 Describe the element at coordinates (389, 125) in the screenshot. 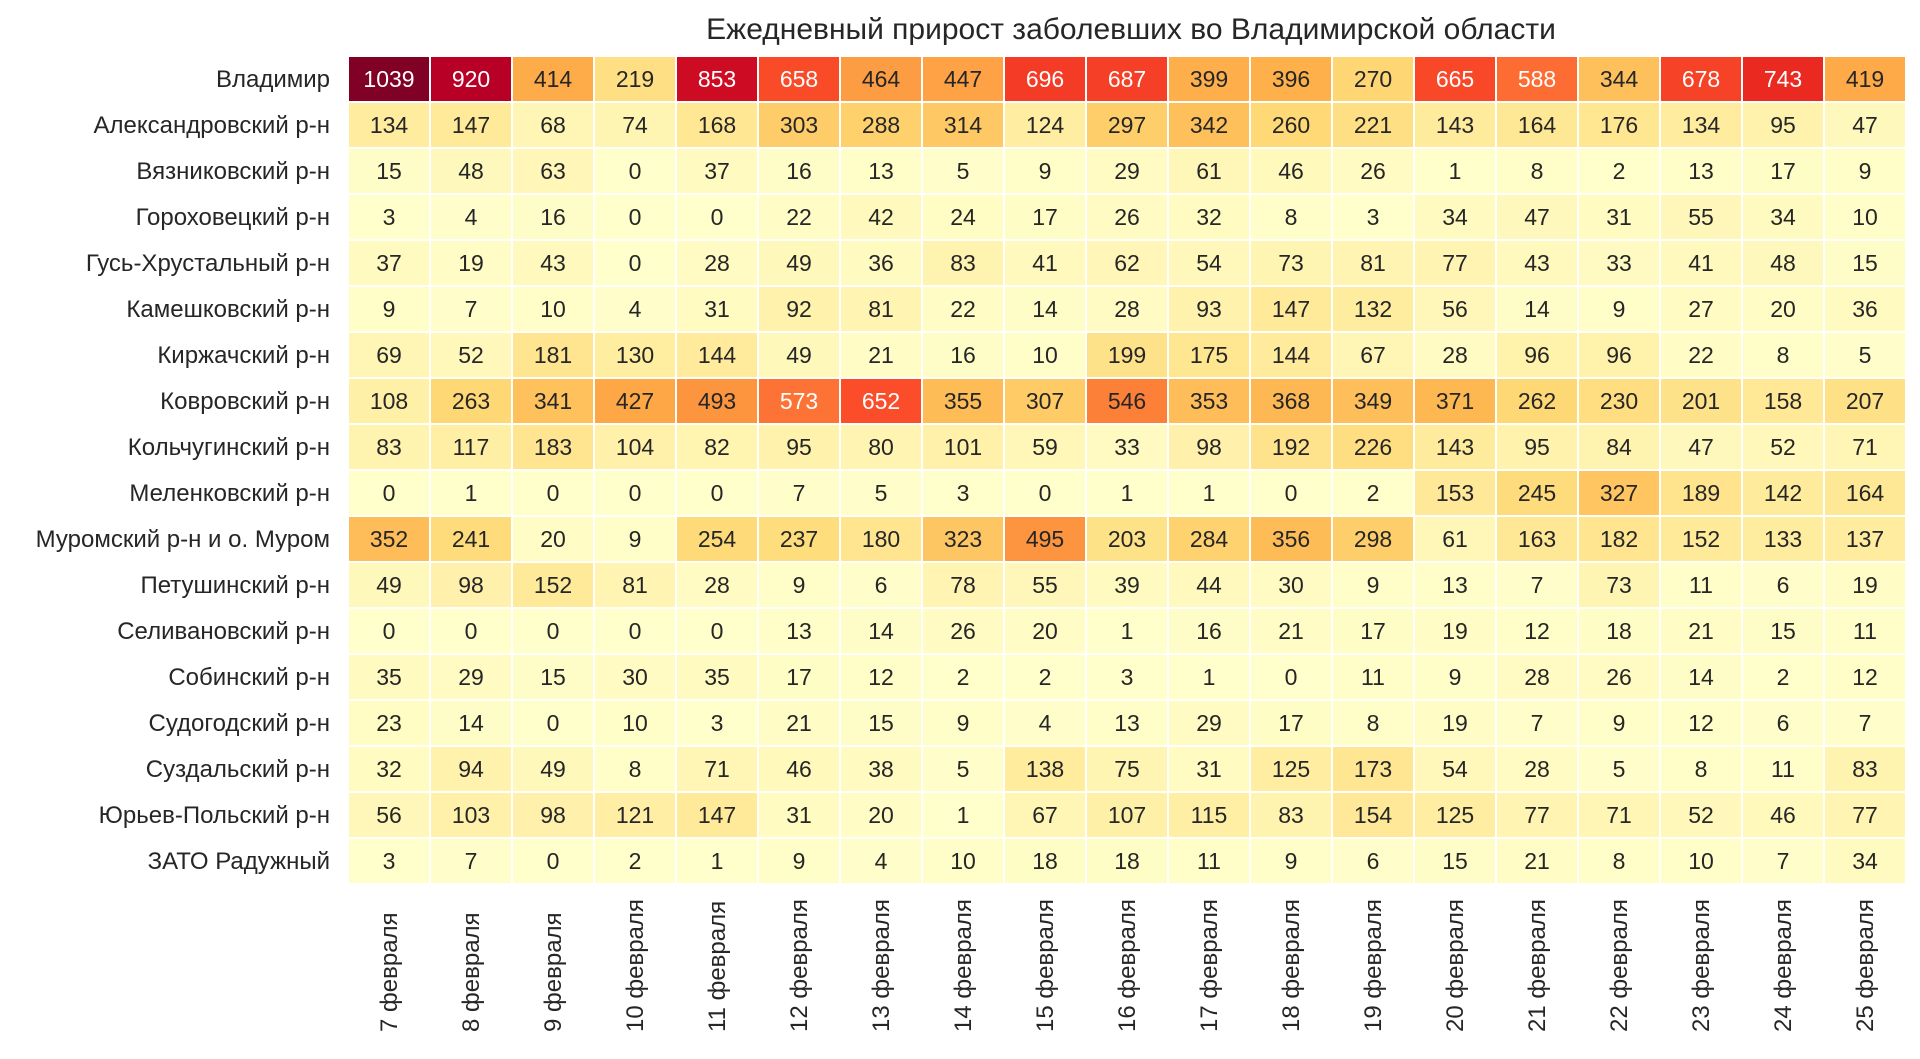

I see `cell-value: 134` at that location.